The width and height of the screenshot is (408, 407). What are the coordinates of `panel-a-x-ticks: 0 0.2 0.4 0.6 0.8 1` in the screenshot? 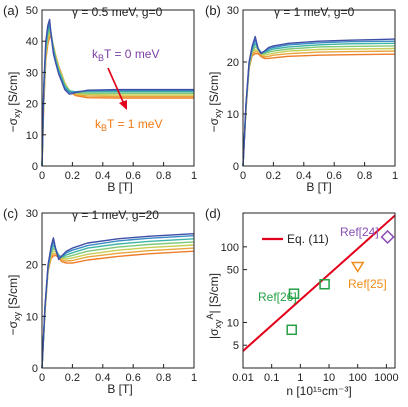 It's located at (118, 172).